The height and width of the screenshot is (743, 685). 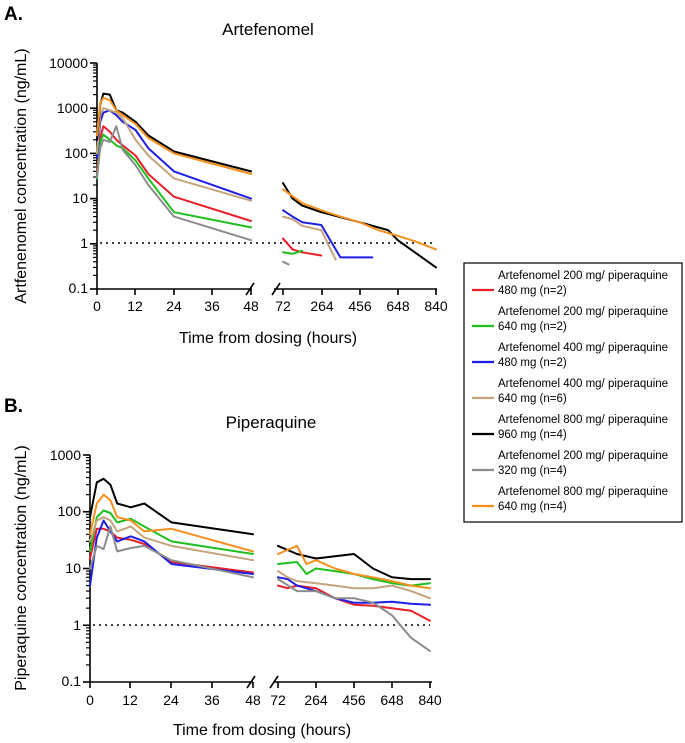 I want to click on panel-a-title: Artefenomel, so click(x=268, y=29).